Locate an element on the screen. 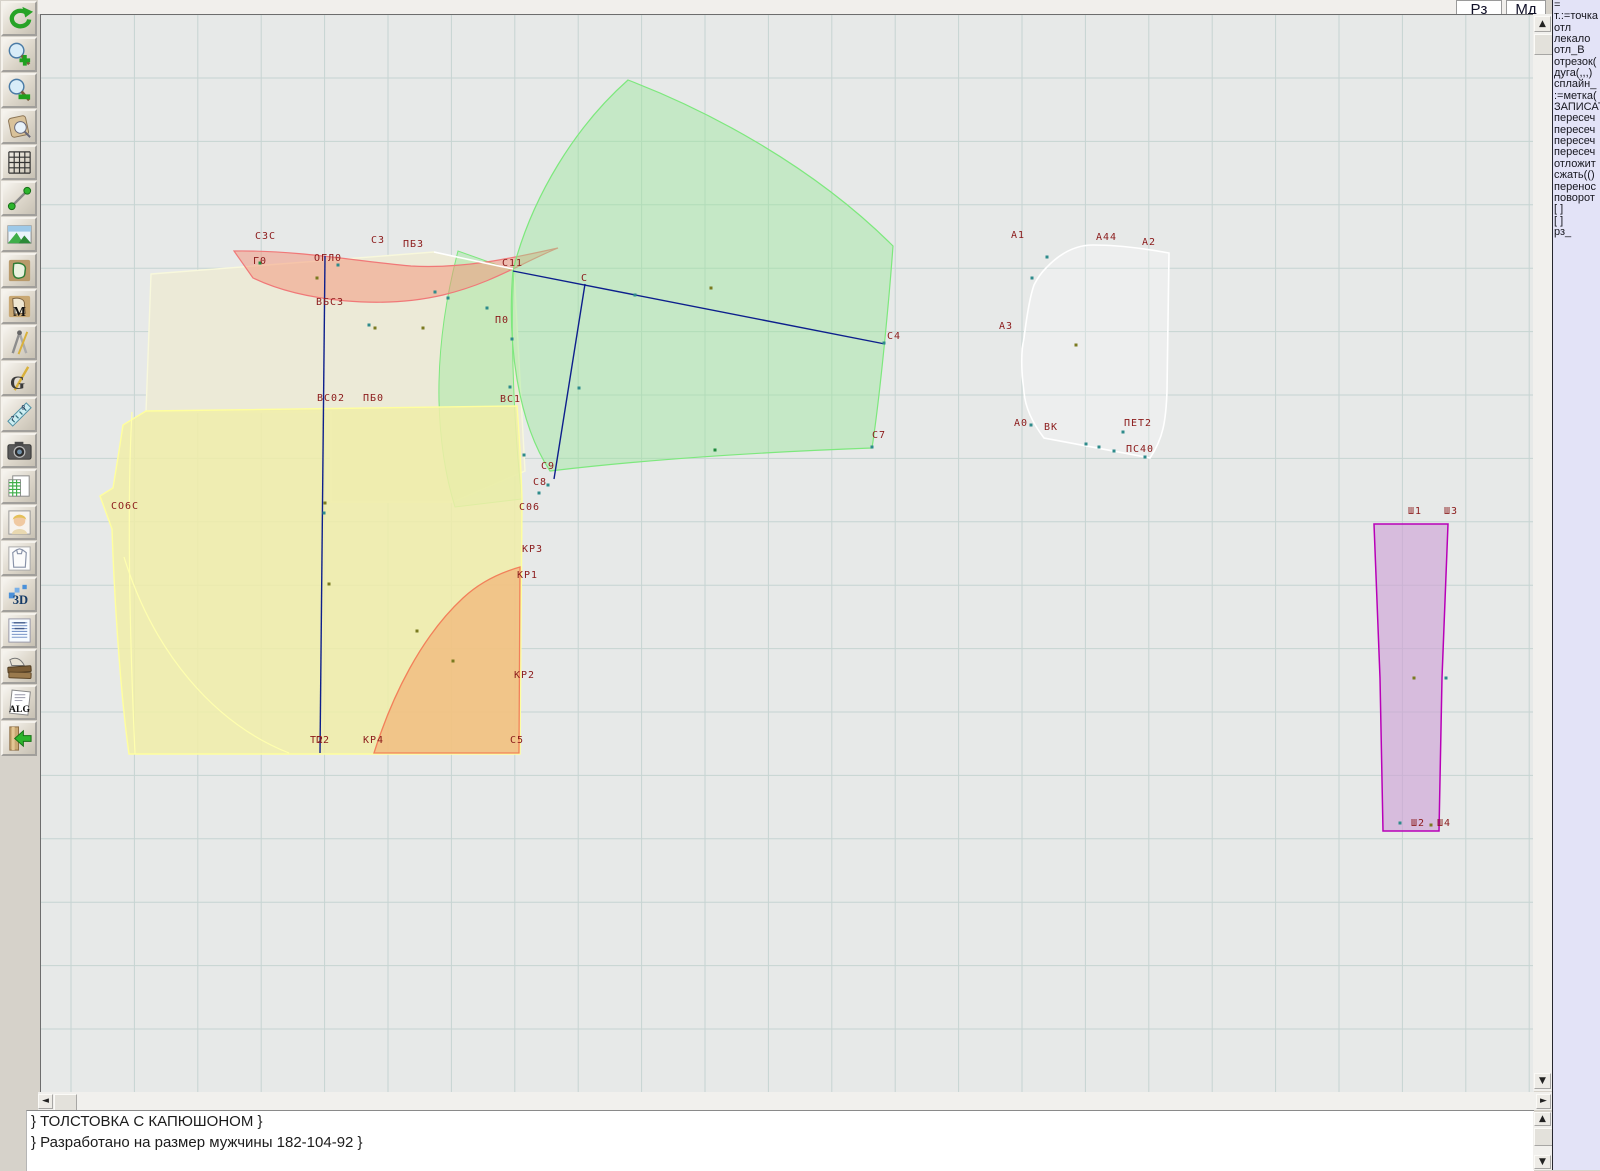 Image resolution: width=1600 pixels, height=1171 pixels. exit-icon is located at coordinates (20, 738).